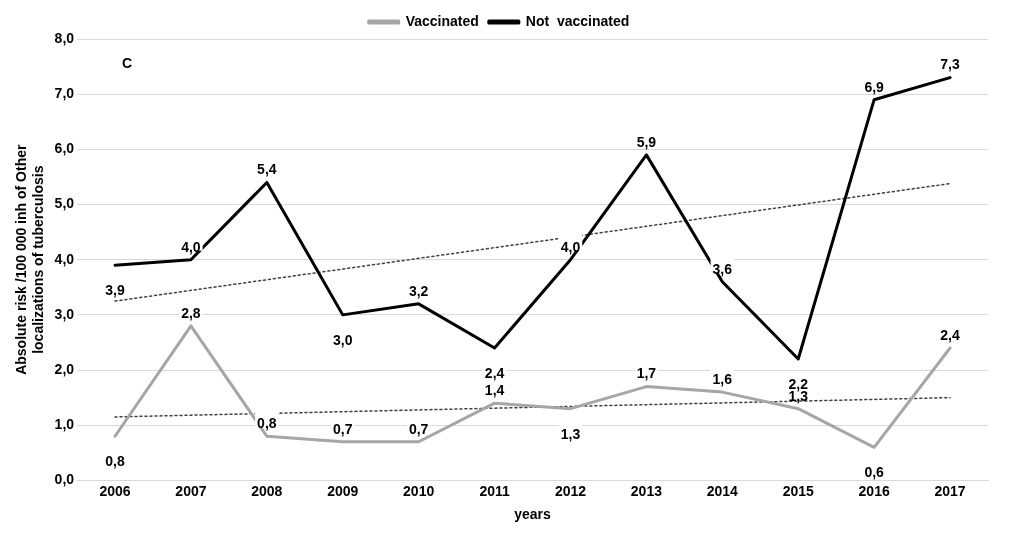 This screenshot has height=533, width=1013. I want to click on x-tick-label: 2017, so click(950, 490).